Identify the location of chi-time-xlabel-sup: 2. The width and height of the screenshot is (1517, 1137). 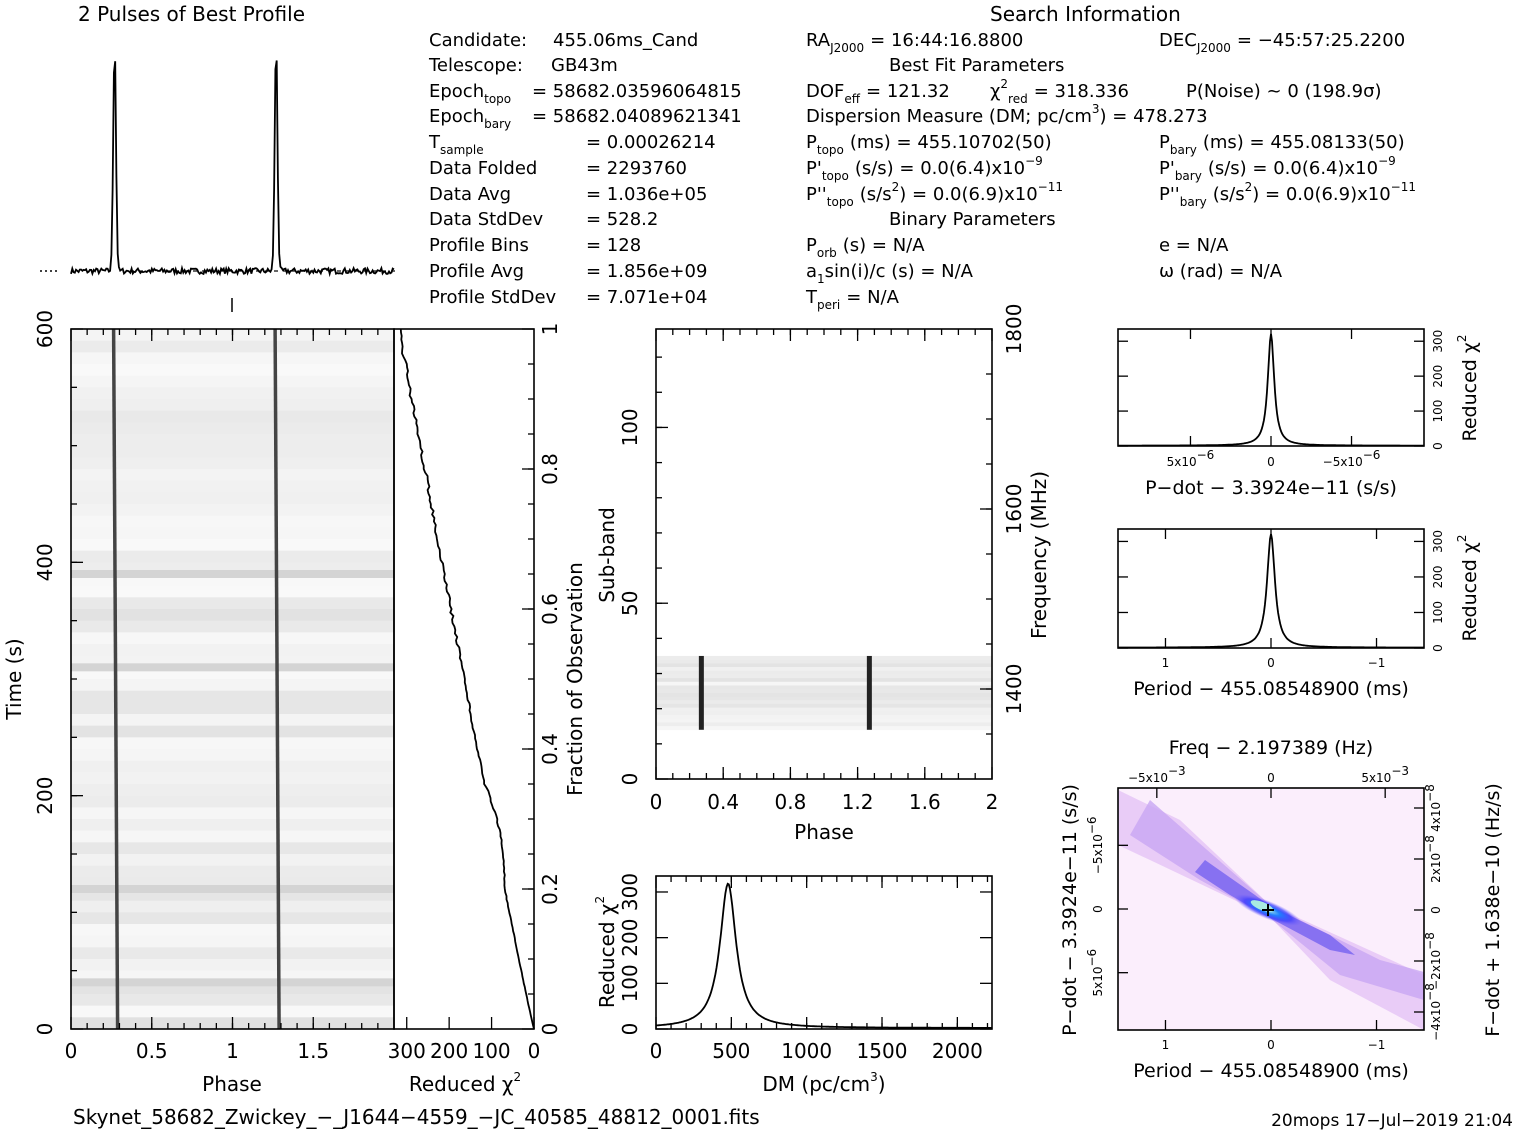
(517, 1077).